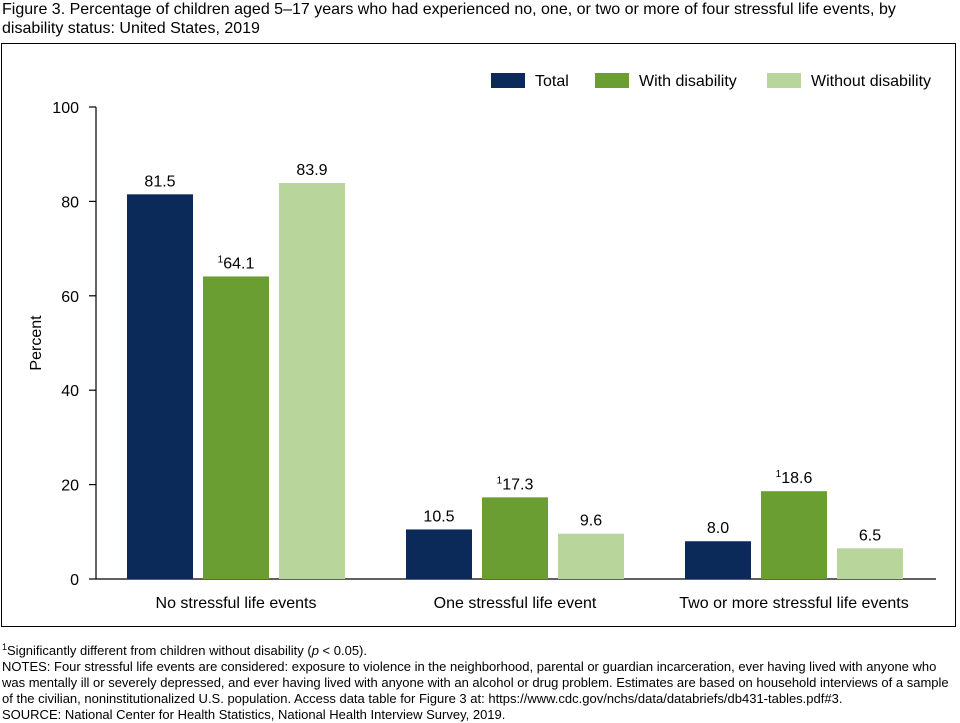 This screenshot has height=723, width=960. I want to click on y-tick-label: 80, so click(70, 202).